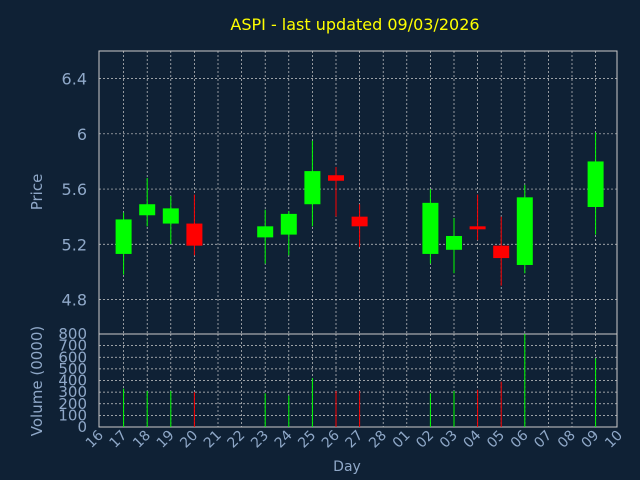 This screenshot has width=640, height=480. What do you see at coordinates (378, 440) in the screenshot?
I see `x-tick-label: 28` at bounding box center [378, 440].